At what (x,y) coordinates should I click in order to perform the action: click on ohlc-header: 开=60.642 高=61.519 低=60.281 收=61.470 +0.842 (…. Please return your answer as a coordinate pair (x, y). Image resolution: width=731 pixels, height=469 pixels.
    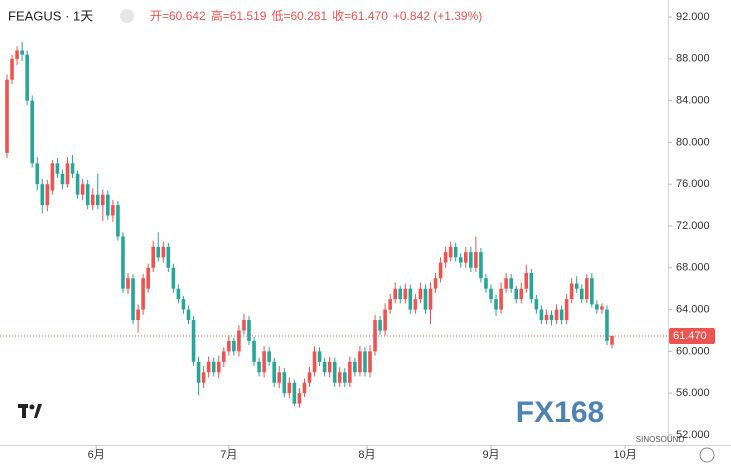
    Looking at the image, I should click on (316, 15).